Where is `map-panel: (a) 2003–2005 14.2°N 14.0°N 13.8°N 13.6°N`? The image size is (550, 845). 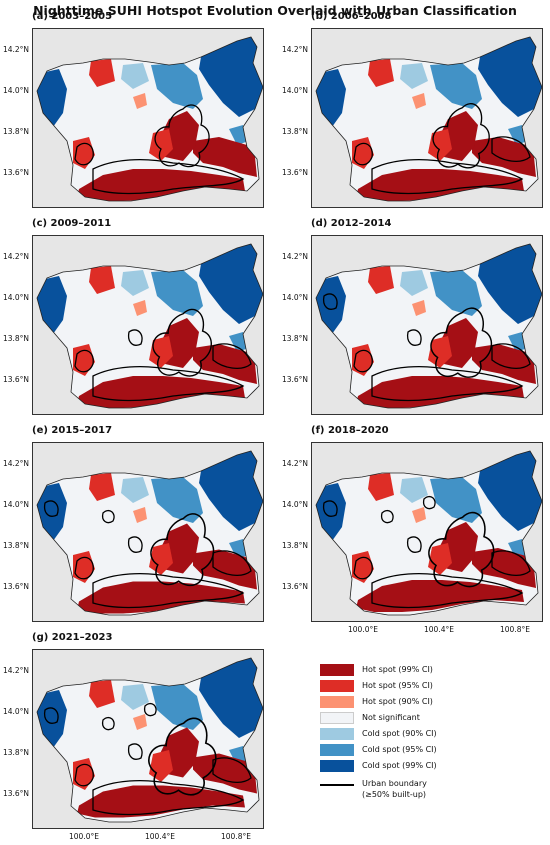
map-panel: (a) 2003–2005 14.2°N 14.0°N 13.8°N 13.6°N is located at coordinates (133, 109).